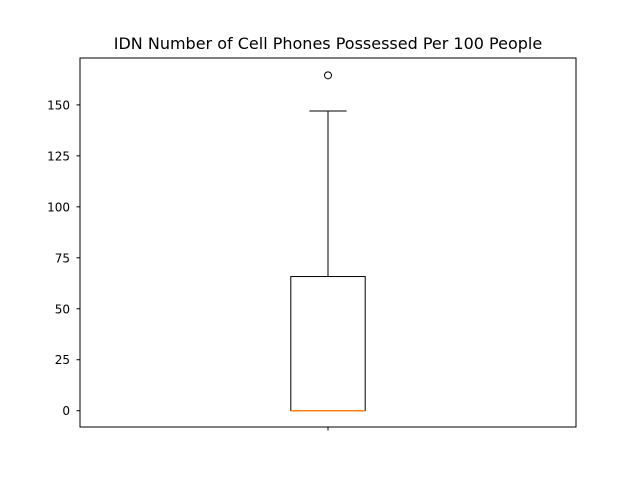 Image resolution: width=640 pixels, height=480 pixels. Describe the element at coordinates (328, 344) in the screenshot. I see `box` at that location.